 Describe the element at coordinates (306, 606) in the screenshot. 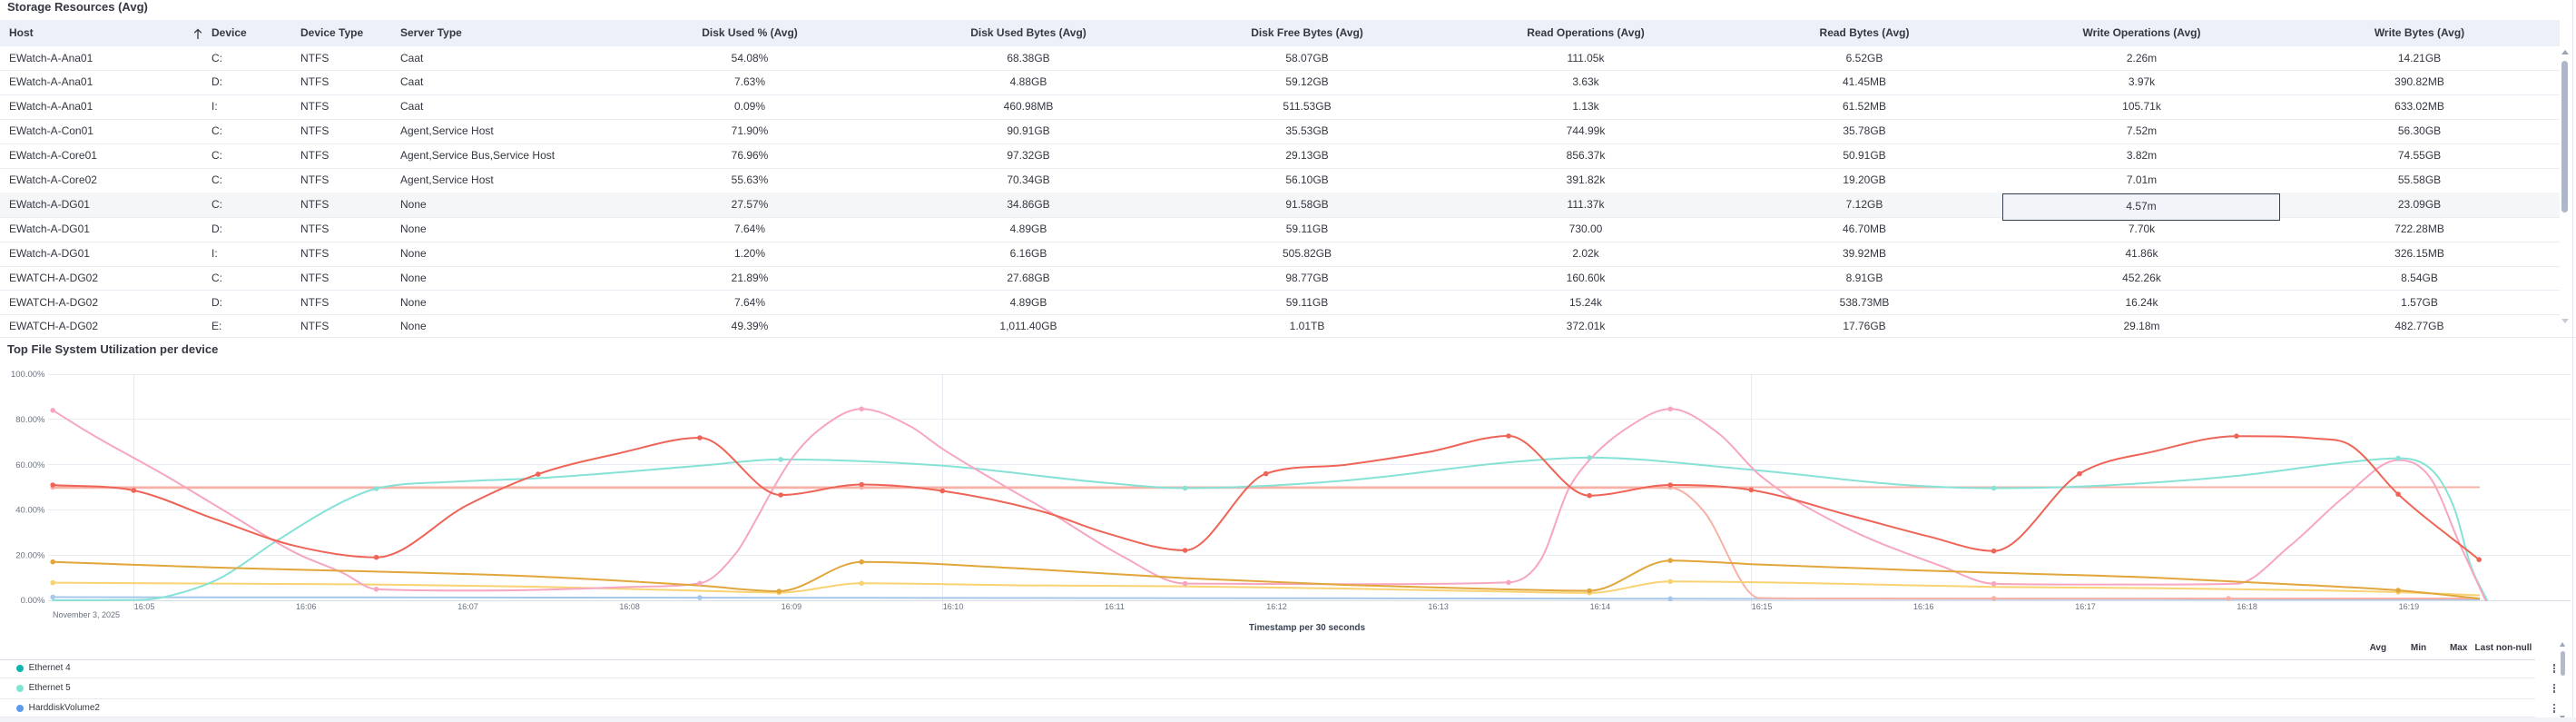

I see `svg-text: 16:06` at that location.